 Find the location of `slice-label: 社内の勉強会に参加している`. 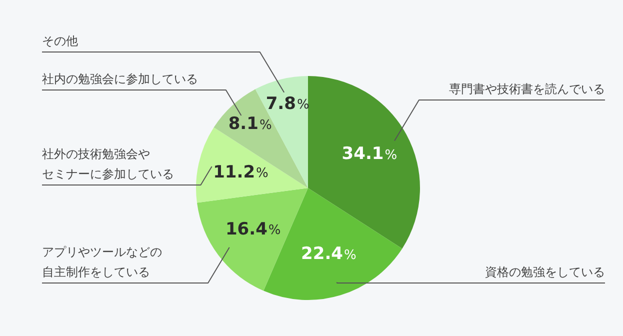

slice-label: 社内の勉強会に参加している is located at coordinates (120, 79).